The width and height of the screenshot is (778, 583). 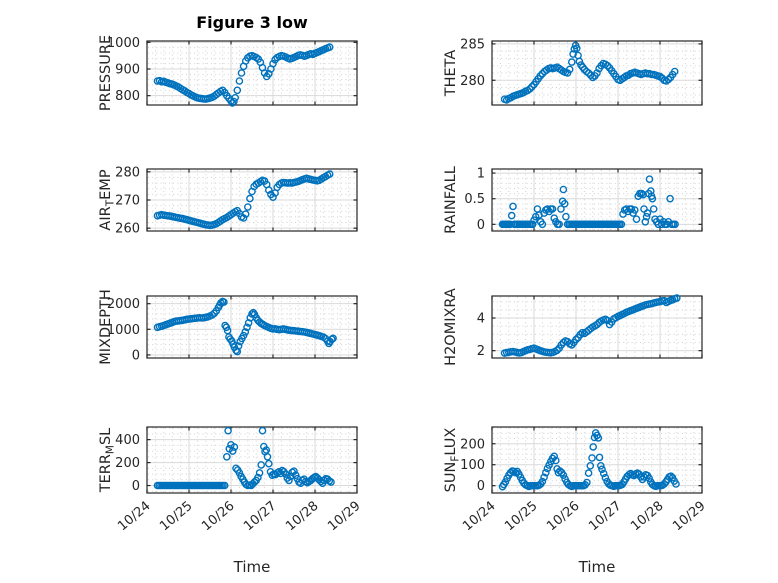 I want to click on y-axis-label: SUNFLUX, so click(x=452, y=460).